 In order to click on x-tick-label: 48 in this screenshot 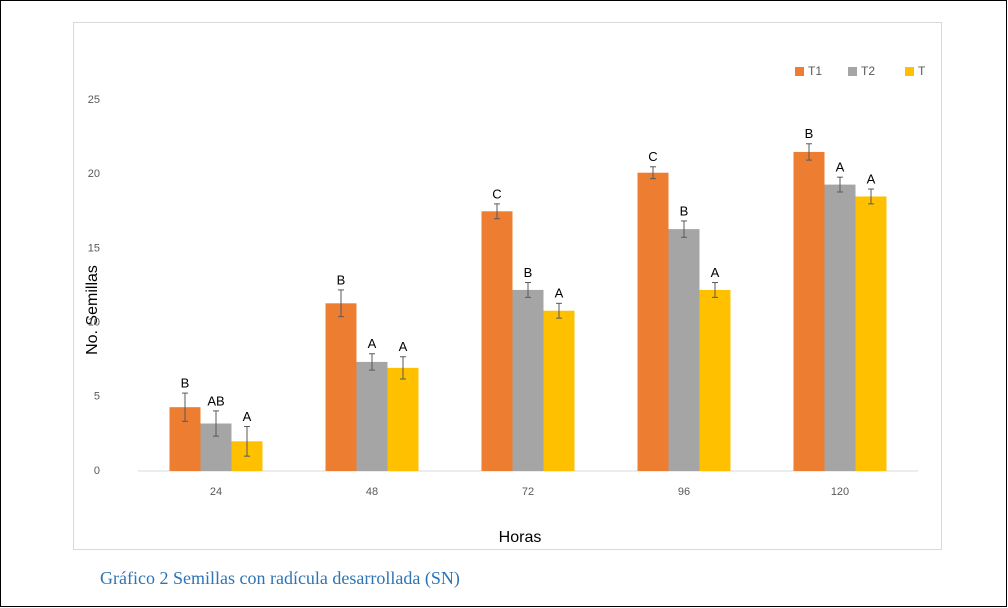, I will do `click(372, 492)`.